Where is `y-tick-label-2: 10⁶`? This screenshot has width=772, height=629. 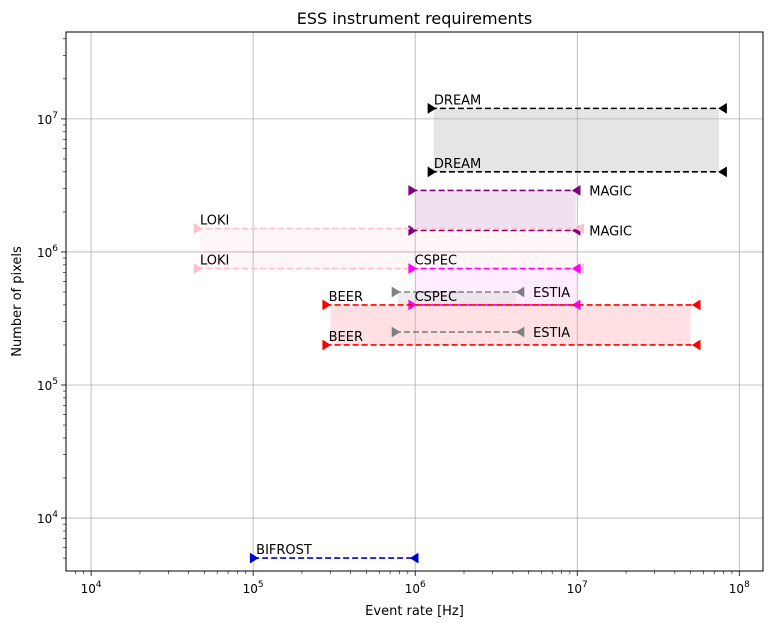
y-tick-label-2: 10⁶ is located at coordinates (47, 252).